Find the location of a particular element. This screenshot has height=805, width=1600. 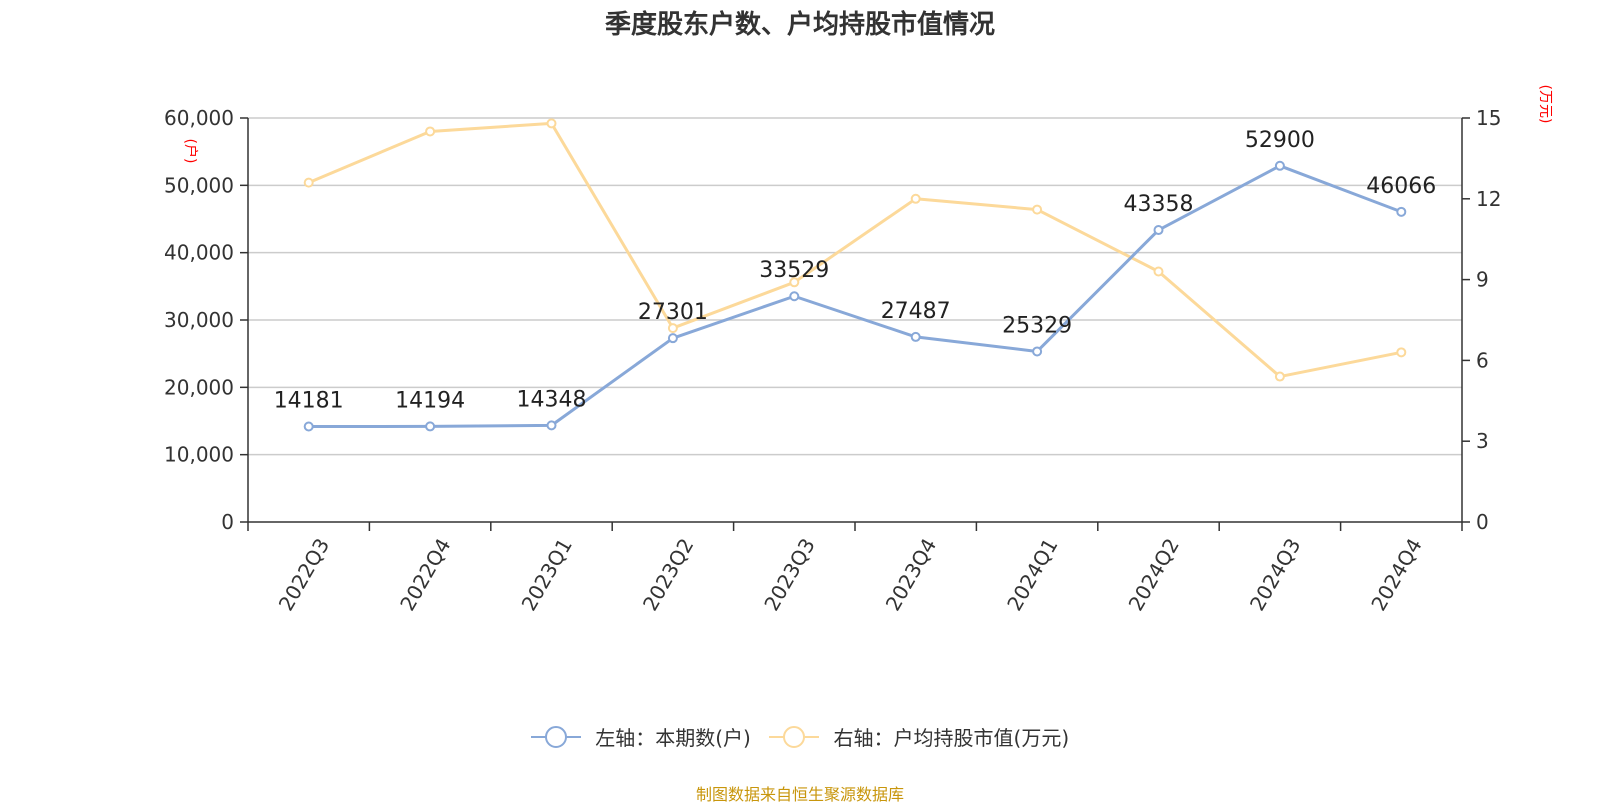

left-tick-label: 10,000 is located at coordinates (199, 455).